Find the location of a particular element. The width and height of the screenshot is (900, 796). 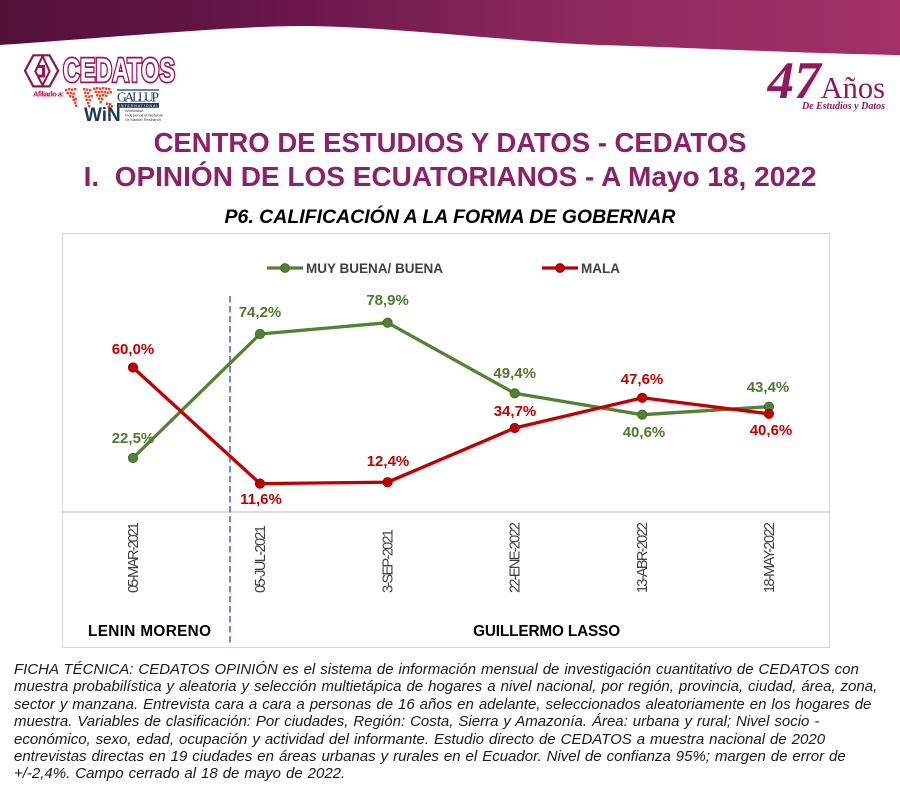

svg-text: 11,6% is located at coordinates (261, 499).